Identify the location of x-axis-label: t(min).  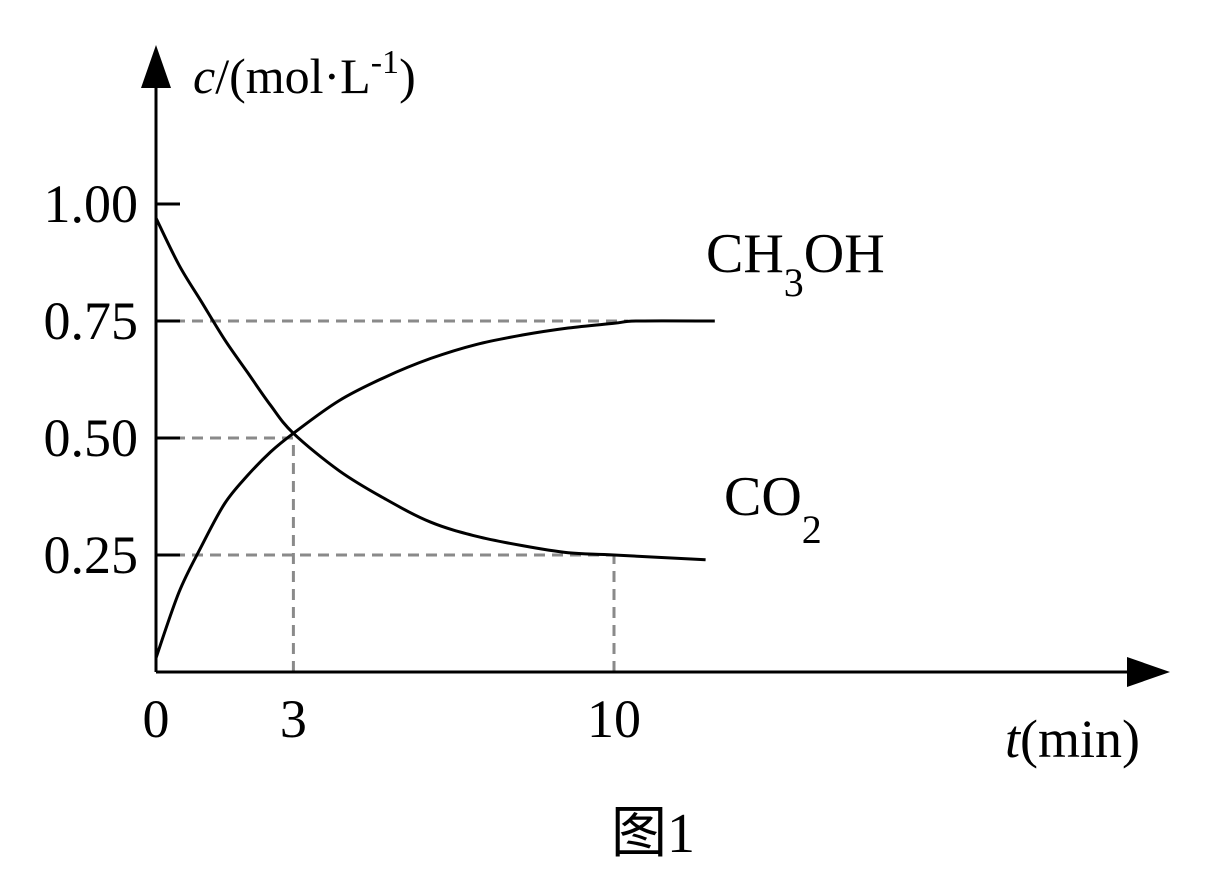
(1072, 739).